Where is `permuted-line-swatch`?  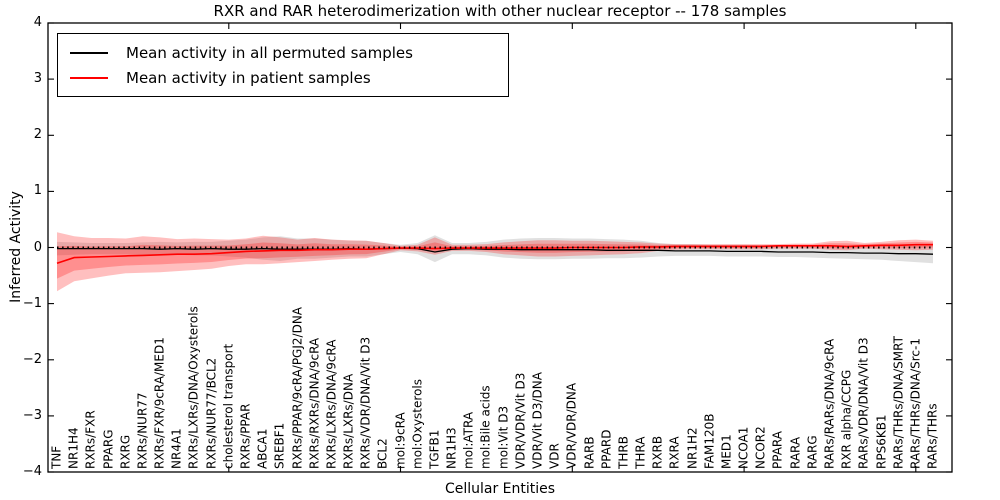
permuted-line-swatch is located at coordinates (89, 52).